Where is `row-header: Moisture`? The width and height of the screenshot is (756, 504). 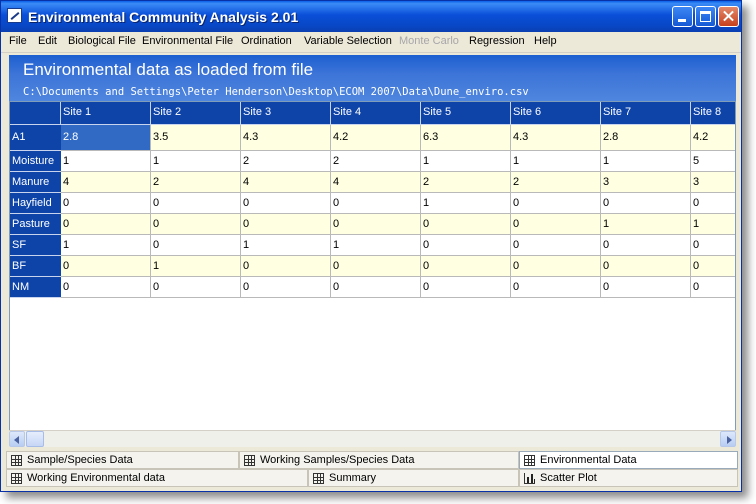 row-header: Moisture is located at coordinates (35, 161).